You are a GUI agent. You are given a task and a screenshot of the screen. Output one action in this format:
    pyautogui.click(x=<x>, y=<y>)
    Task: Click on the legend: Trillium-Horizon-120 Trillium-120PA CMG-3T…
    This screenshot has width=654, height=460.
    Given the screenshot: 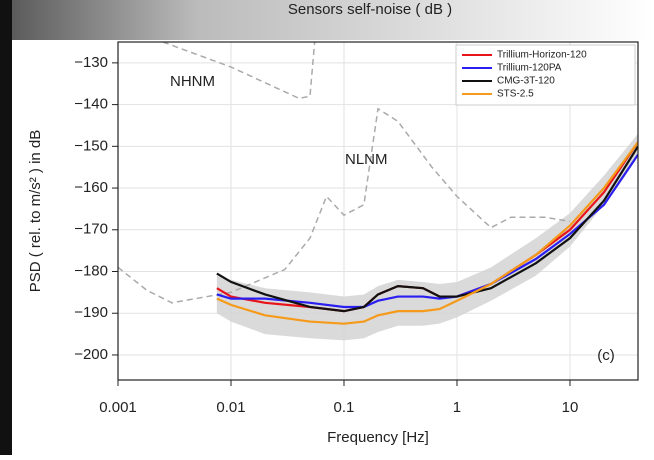 What is the action you would take?
    pyautogui.click(x=545, y=75)
    